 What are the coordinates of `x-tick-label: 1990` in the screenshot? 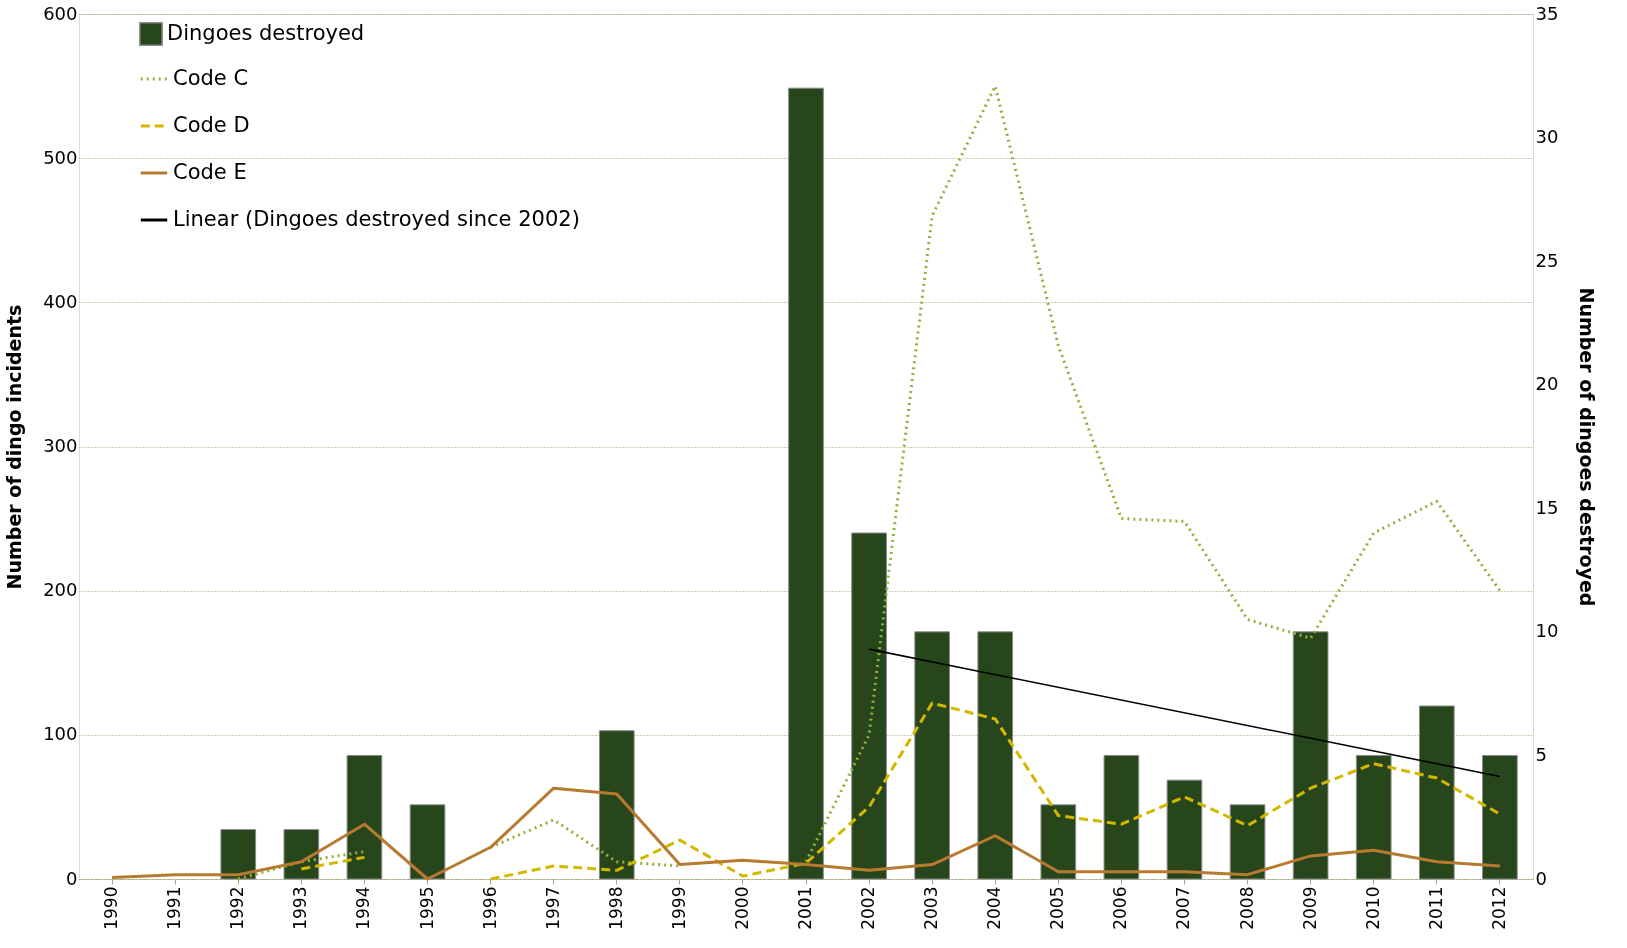 It's located at (111, 908).